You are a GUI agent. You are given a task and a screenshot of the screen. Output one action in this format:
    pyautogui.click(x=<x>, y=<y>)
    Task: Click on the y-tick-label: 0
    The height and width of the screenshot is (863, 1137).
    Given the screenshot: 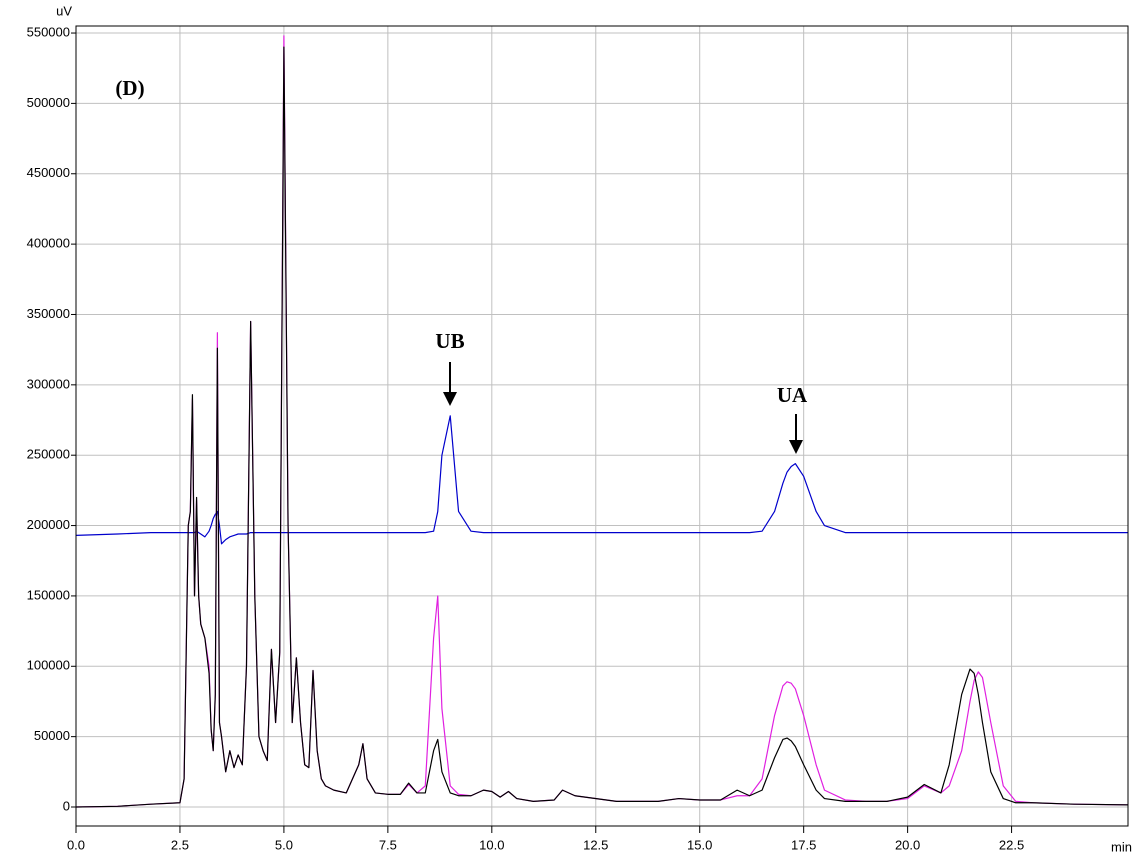 What is the action you would take?
    pyautogui.click(x=66, y=805)
    